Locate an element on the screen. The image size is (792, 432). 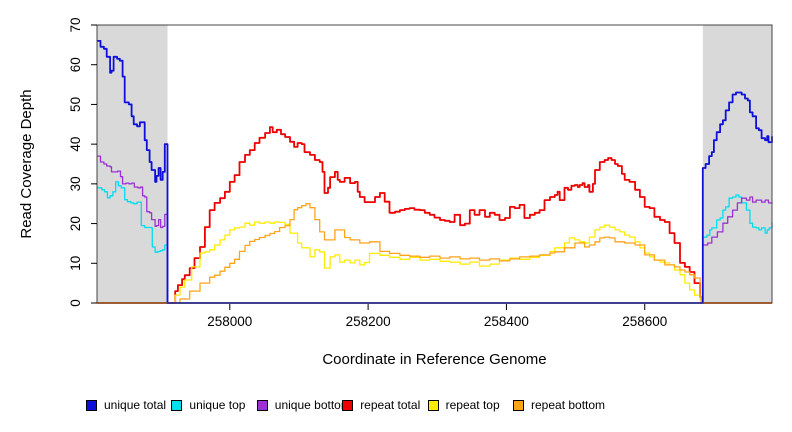
y-tick-label: 40 is located at coordinates (75, 144).